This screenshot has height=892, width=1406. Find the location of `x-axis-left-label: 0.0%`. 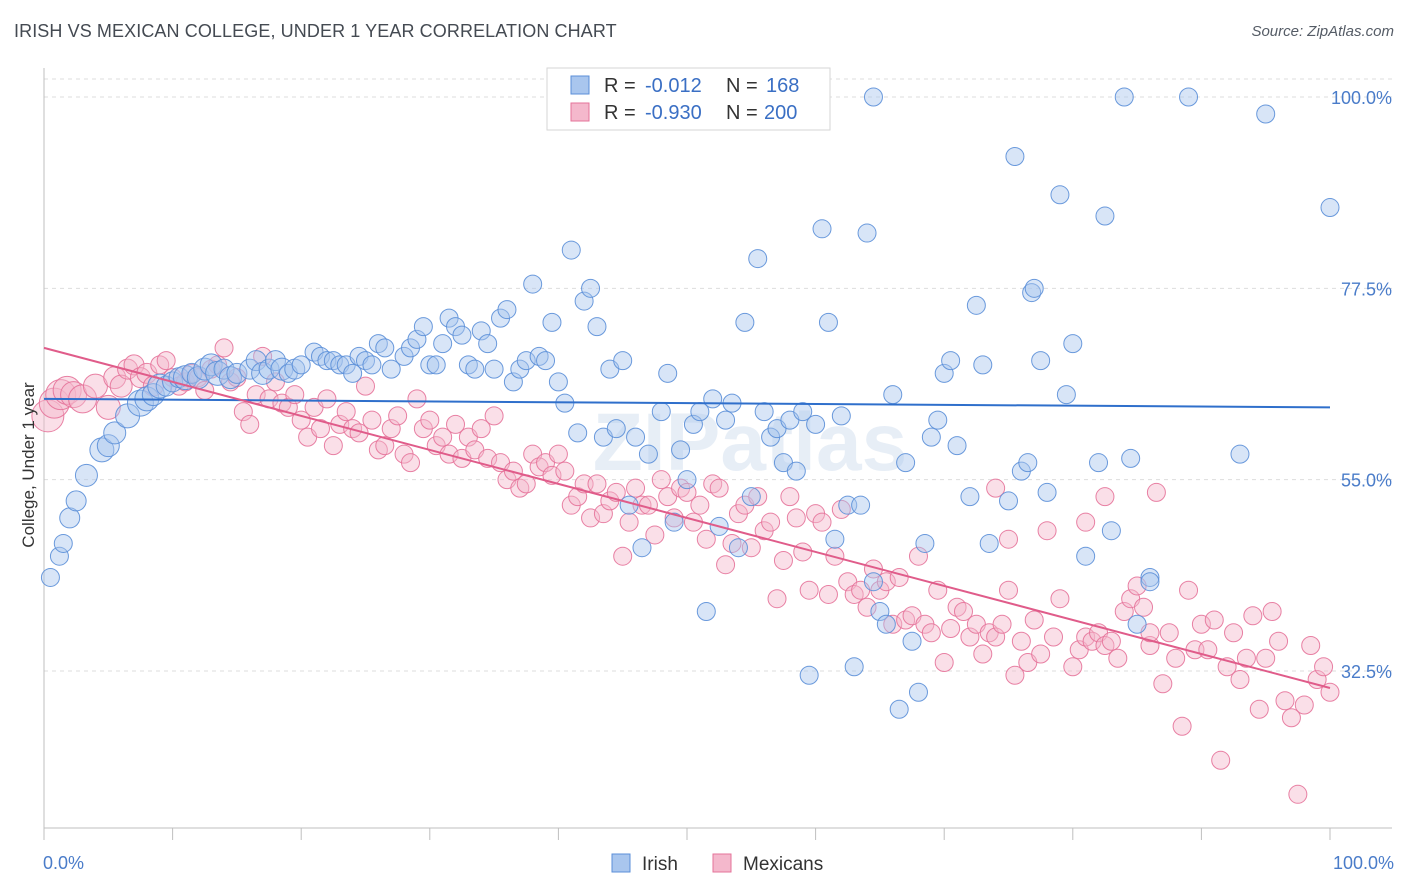

x-axis-left-label: 0.0% is located at coordinates (63, 863).